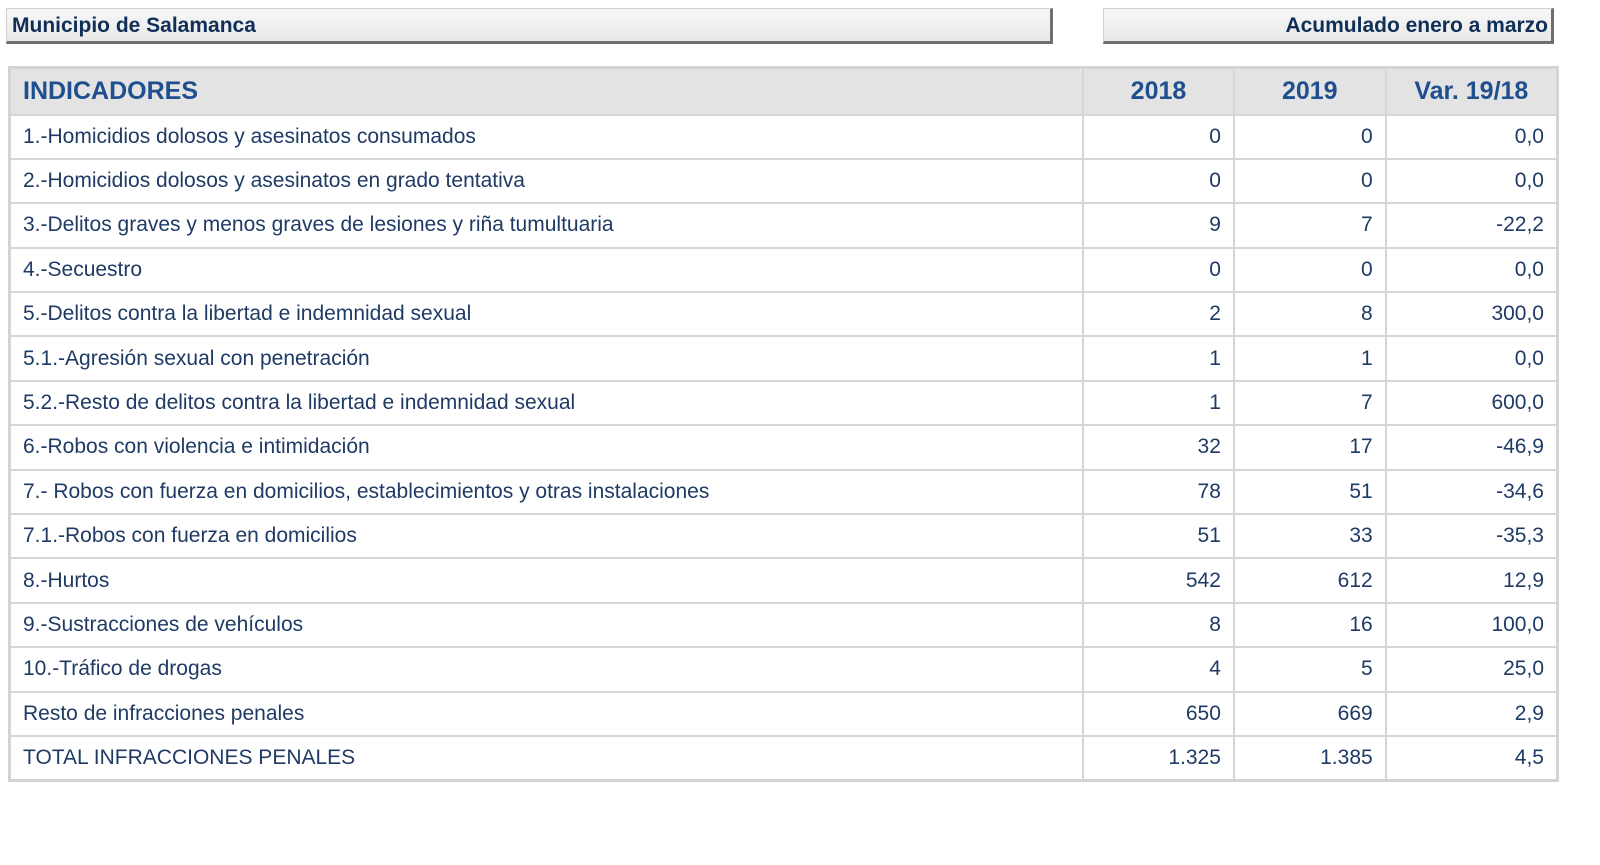 This screenshot has width=1600, height=865. Describe the element at coordinates (1158, 758) in the screenshot. I see `value-2018: 1.325` at that location.